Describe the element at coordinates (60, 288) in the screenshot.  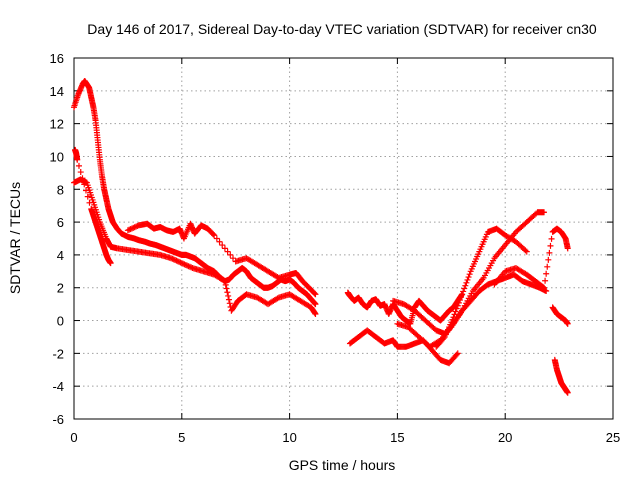
I see `y-tick-label: 2` at that location.